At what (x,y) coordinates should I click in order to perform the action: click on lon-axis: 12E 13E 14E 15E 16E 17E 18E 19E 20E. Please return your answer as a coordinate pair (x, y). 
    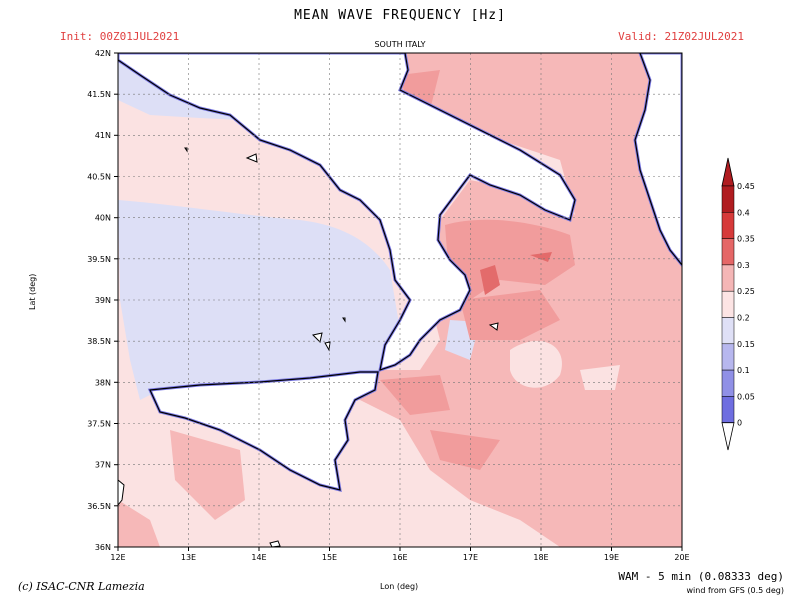
    Looking at the image, I should click on (400, 554).